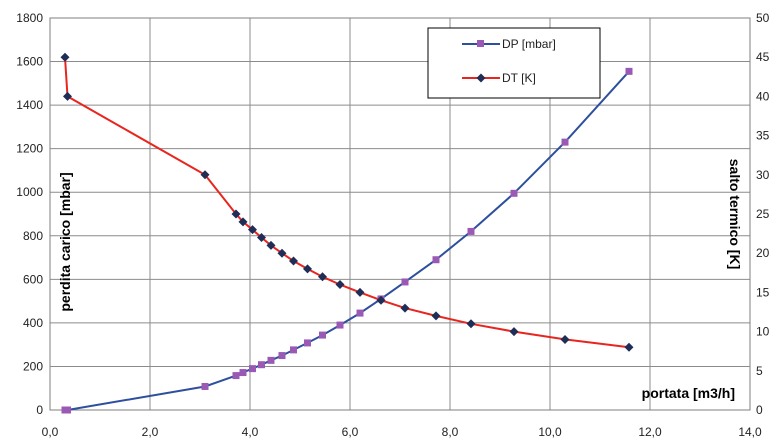 The image size is (778, 443). What do you see at coordinates (480, 43) in the screenshot?
I see `legend-marker-dp` at bounding box center [480, 43].